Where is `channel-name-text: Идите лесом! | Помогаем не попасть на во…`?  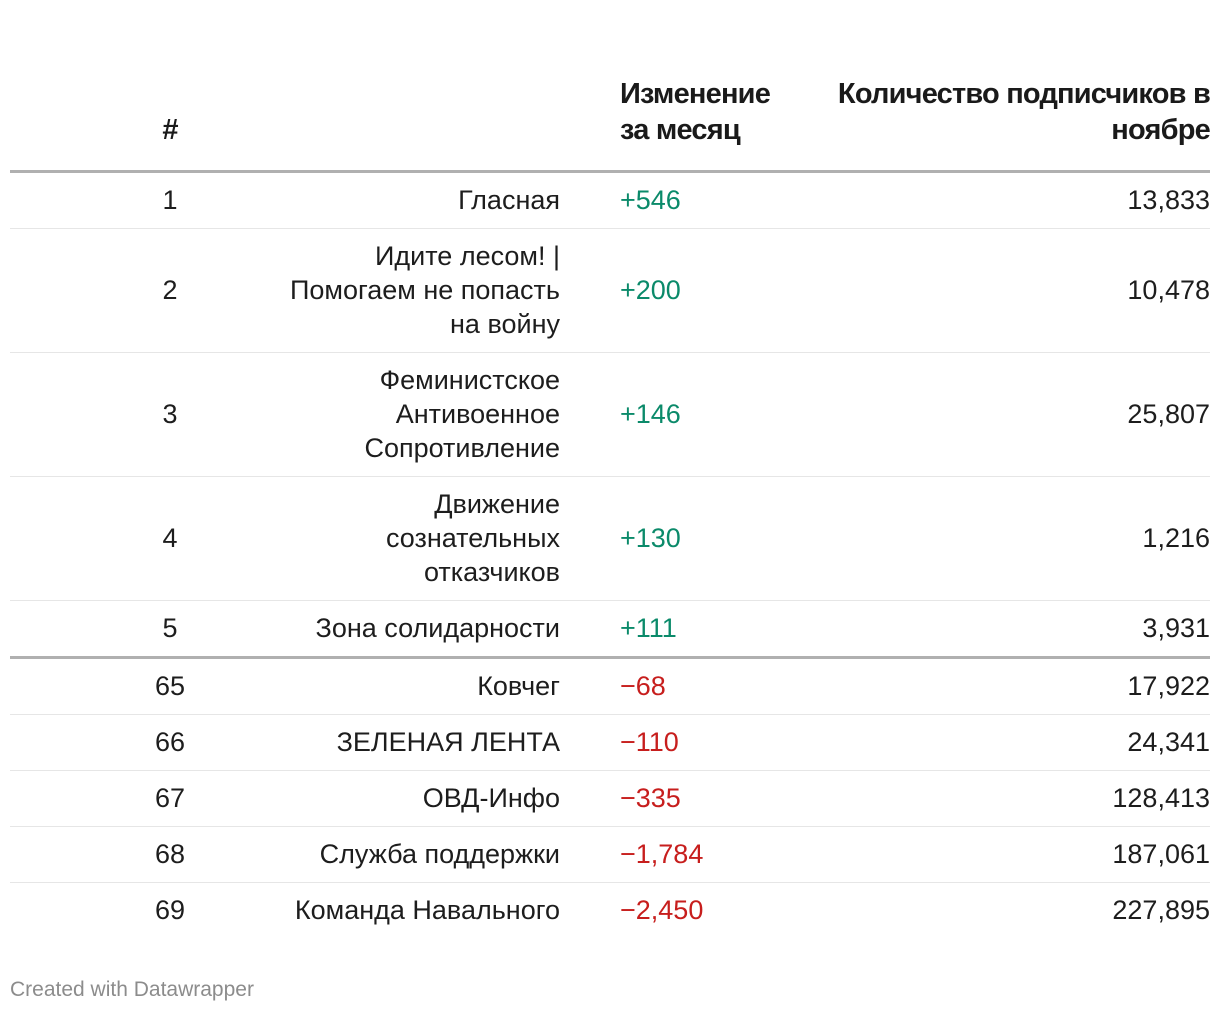 channel-name-text: Идите лесом! | Помогаем не попасть на во… is located at coordinates (425, 290).